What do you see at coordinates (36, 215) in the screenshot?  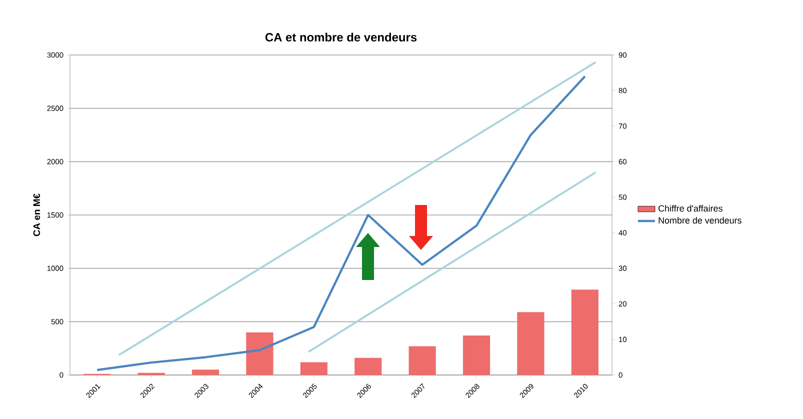 I see `y-axis-title: CA en M€` at bounding box center [36, 215].